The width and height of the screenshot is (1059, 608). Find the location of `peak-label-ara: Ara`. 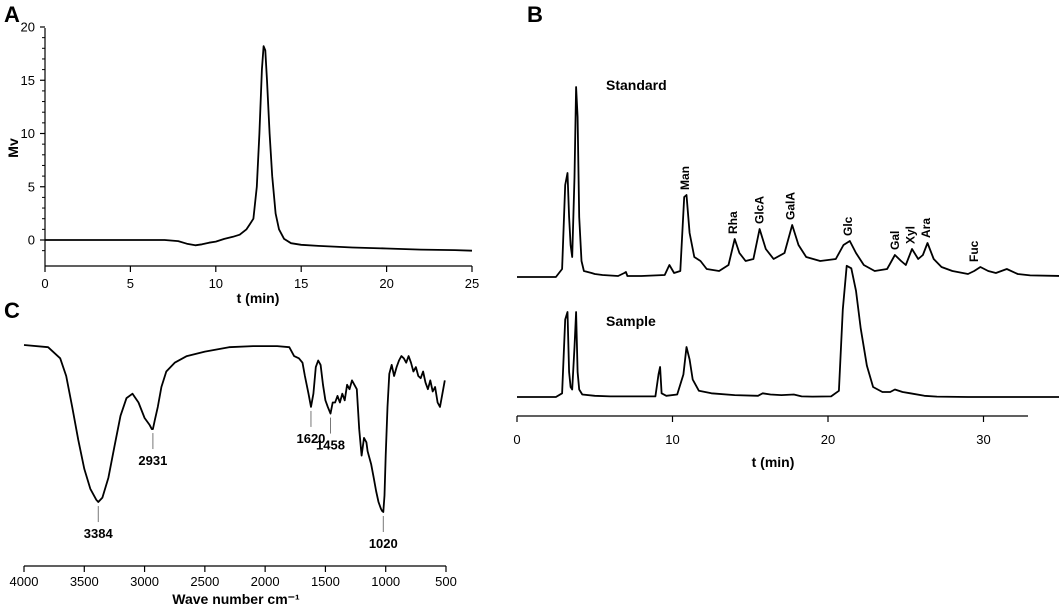

peak-label-ara: Ara is located at coordinates (926, 228).